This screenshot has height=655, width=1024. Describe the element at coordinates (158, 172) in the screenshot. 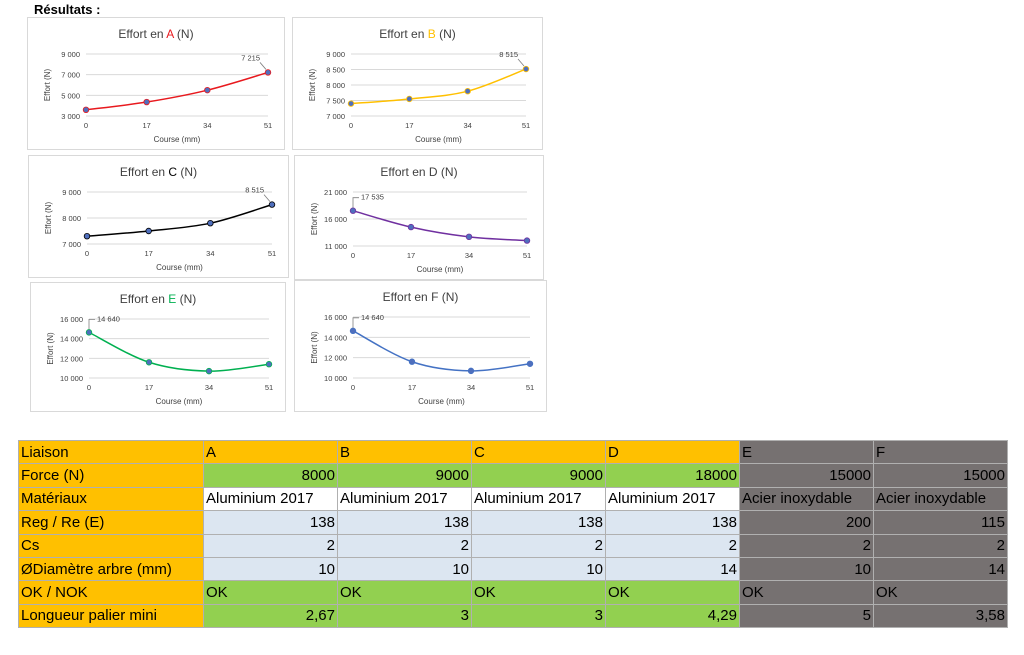

I see `chart-title: Effort en C (N)` at that location.